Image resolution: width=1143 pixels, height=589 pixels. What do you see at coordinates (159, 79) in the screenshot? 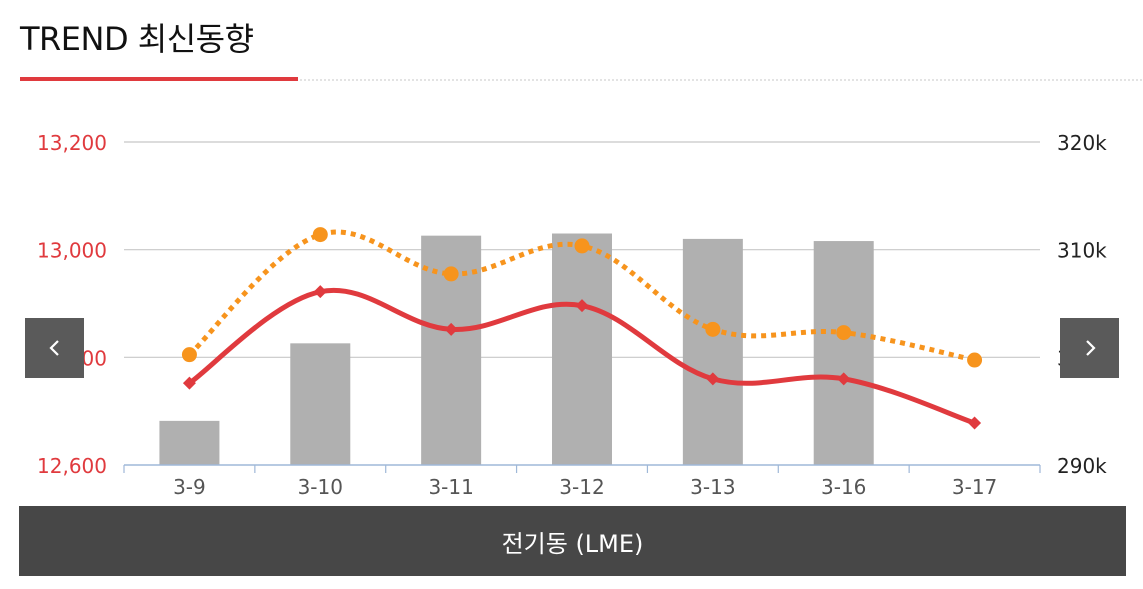
I see `title-underline` at bounding box center [159, 79].